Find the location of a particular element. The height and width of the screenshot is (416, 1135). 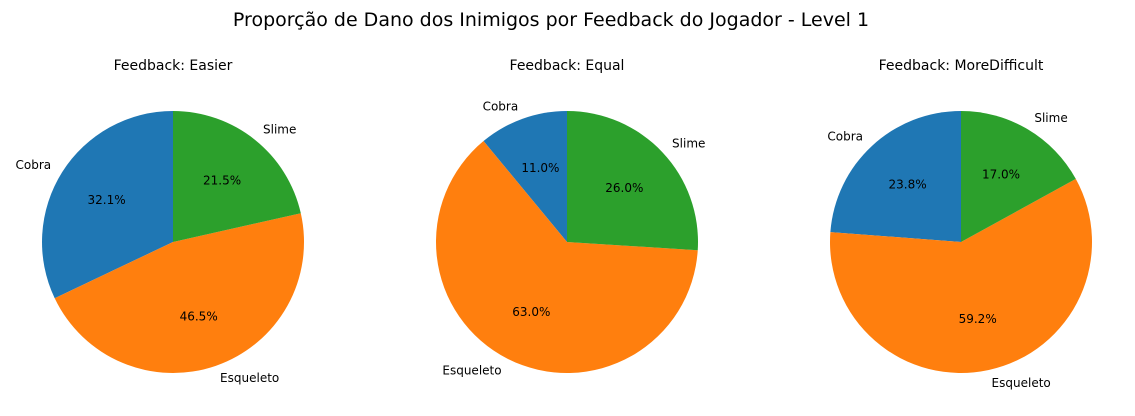

pie-slice-easier-cobra is located at coordinates (108, 205).